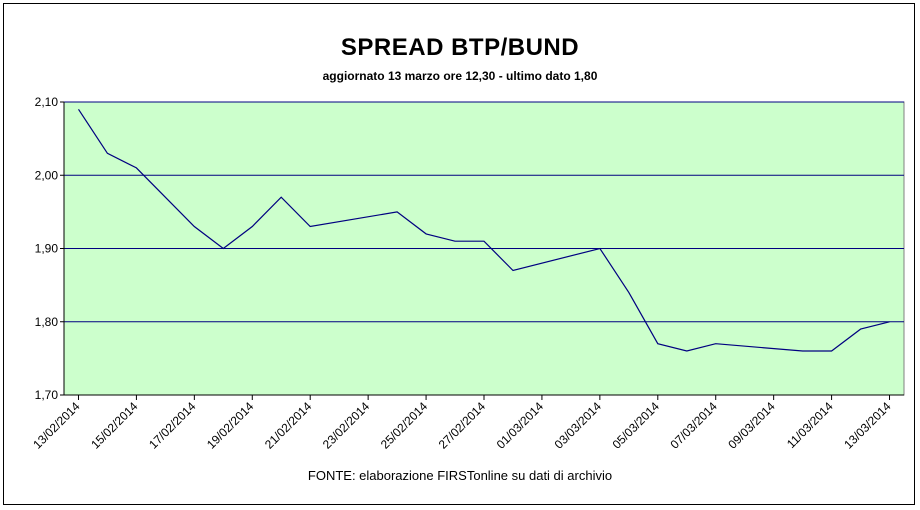  What do you see at coordinates (867, 425) in the screenshot?
I see `x-tick-label: 13/03/2014` at bounding box center [867, 425].